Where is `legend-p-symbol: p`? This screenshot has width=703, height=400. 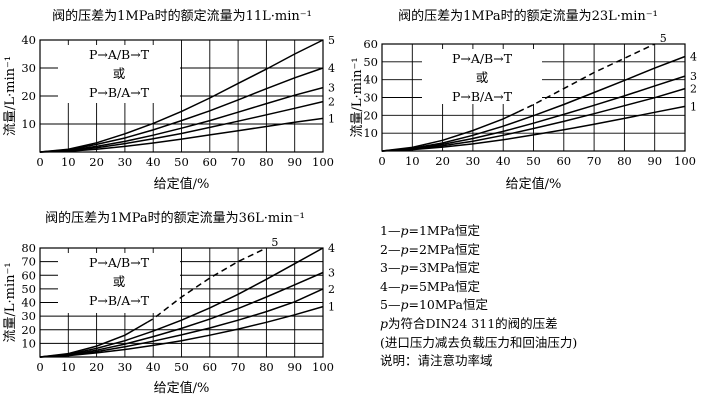
legend-p-symbol: p is located at coordinates (384, 323).